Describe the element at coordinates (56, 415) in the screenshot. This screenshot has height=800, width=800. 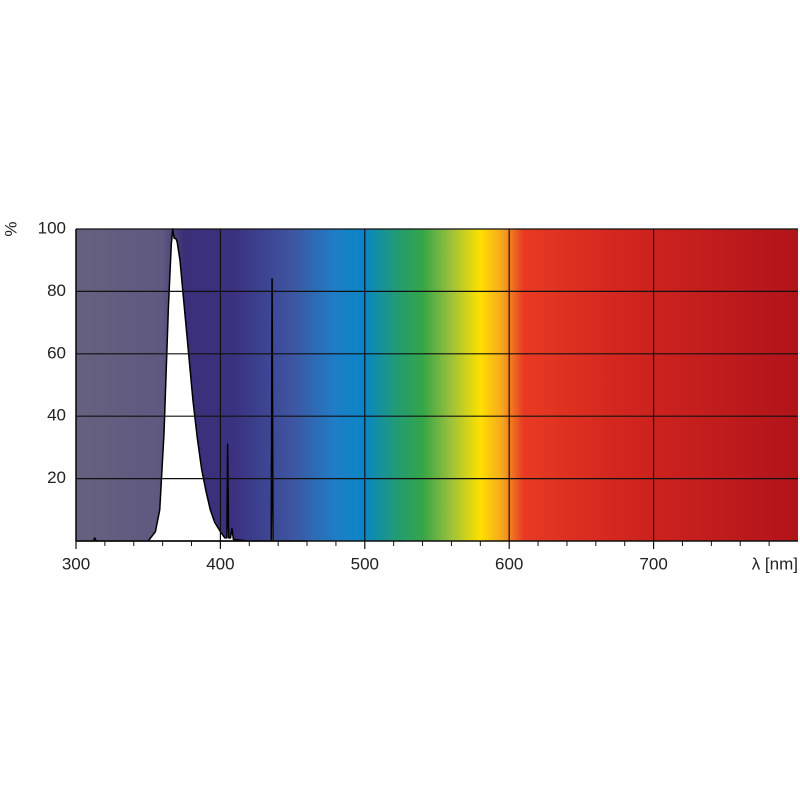
I see `y-tick-label: 40` at that location.